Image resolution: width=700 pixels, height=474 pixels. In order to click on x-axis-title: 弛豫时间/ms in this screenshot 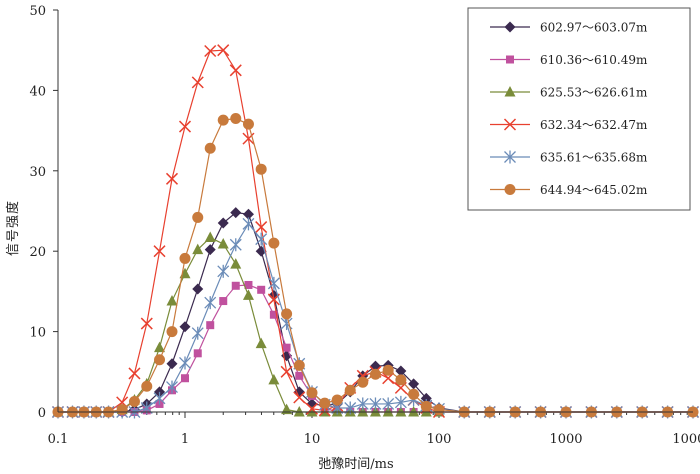, I will do `click(355, 464)`.